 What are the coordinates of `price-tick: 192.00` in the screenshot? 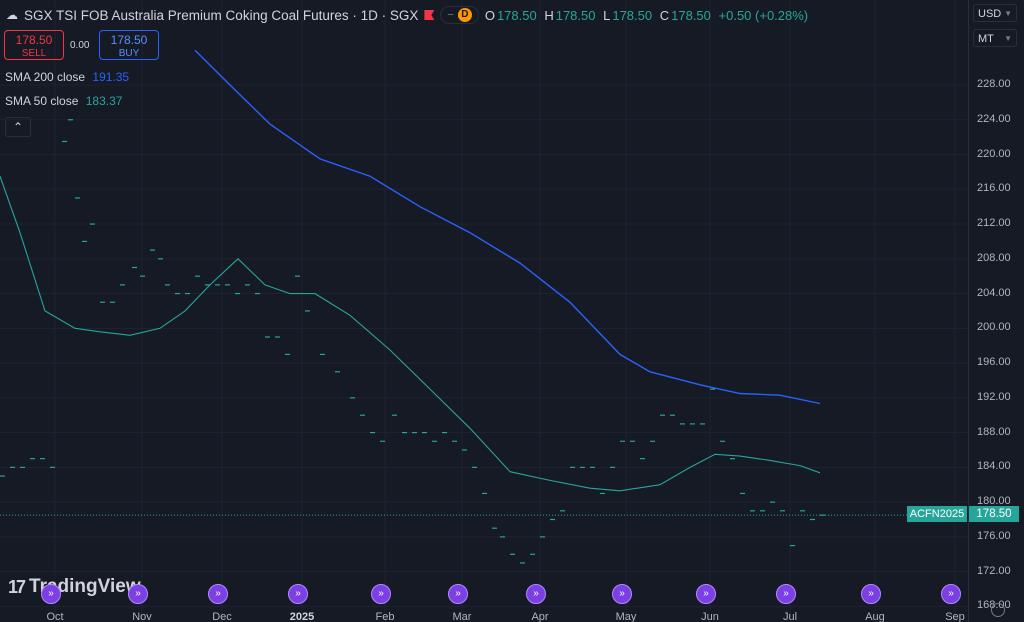 It's located at (994, 396).